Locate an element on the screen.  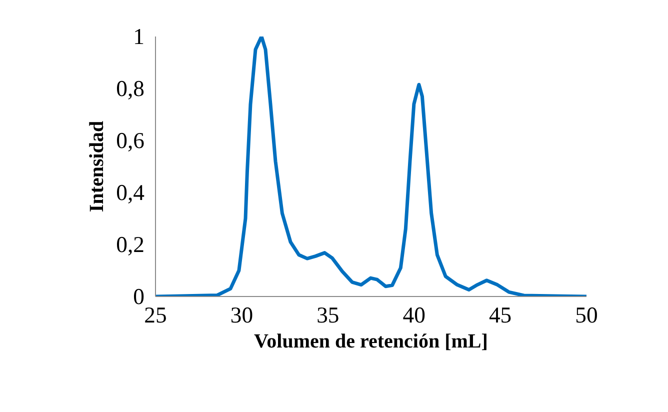
y-tick-label: 0,4 is located at coordinates (130, 192).